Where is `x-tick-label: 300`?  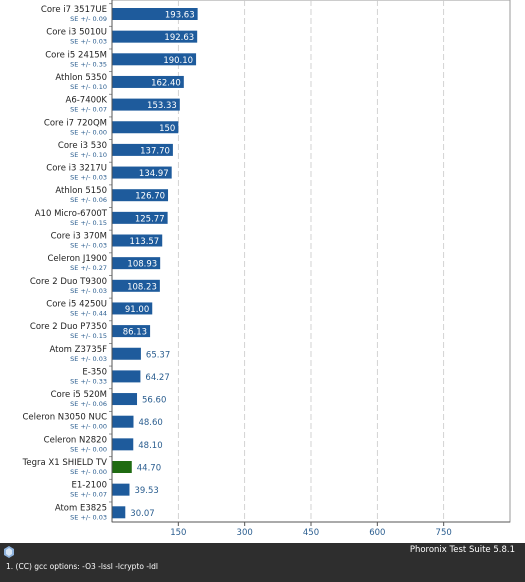
x-tick-label: 300 is located at coordinates (245, 533).